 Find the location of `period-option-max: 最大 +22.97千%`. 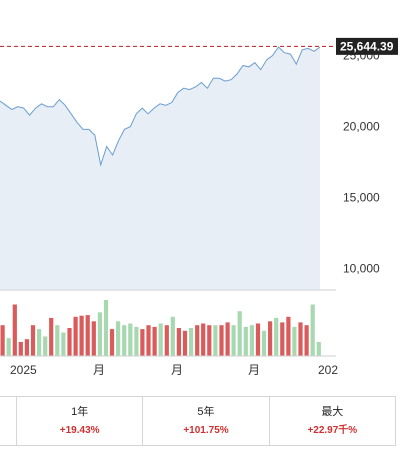

period-option-max: 最大 +22.97千% is located at coordinates (331, 421).